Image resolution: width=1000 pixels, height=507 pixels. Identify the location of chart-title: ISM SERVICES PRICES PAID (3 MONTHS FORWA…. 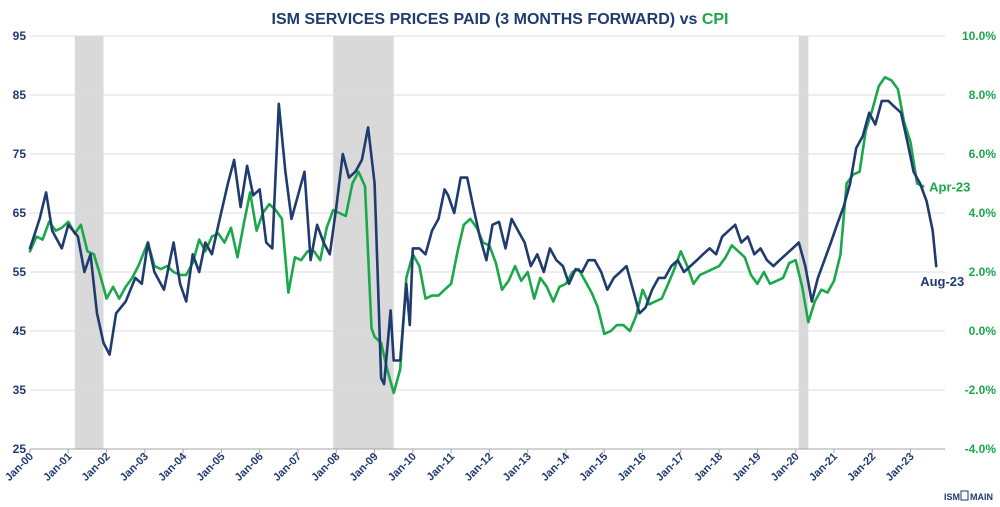
(500, 19).